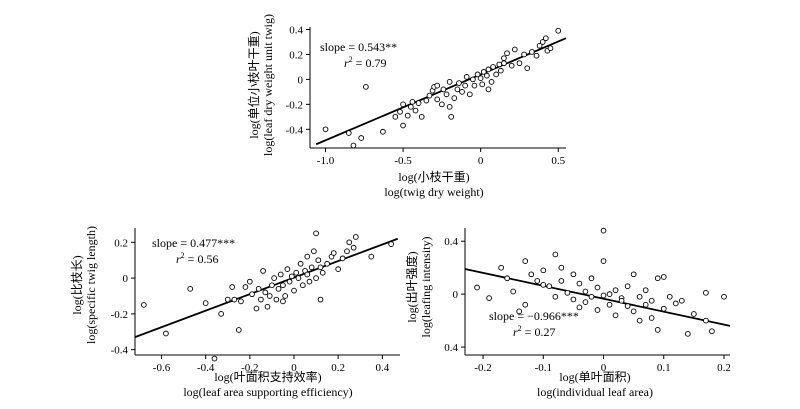 The height and width of the screenshot is (409, 800). Describe the element at coordinates (358, 47) in the screenshot. I see `slope-annotation: slope = 0.543**` at that location.